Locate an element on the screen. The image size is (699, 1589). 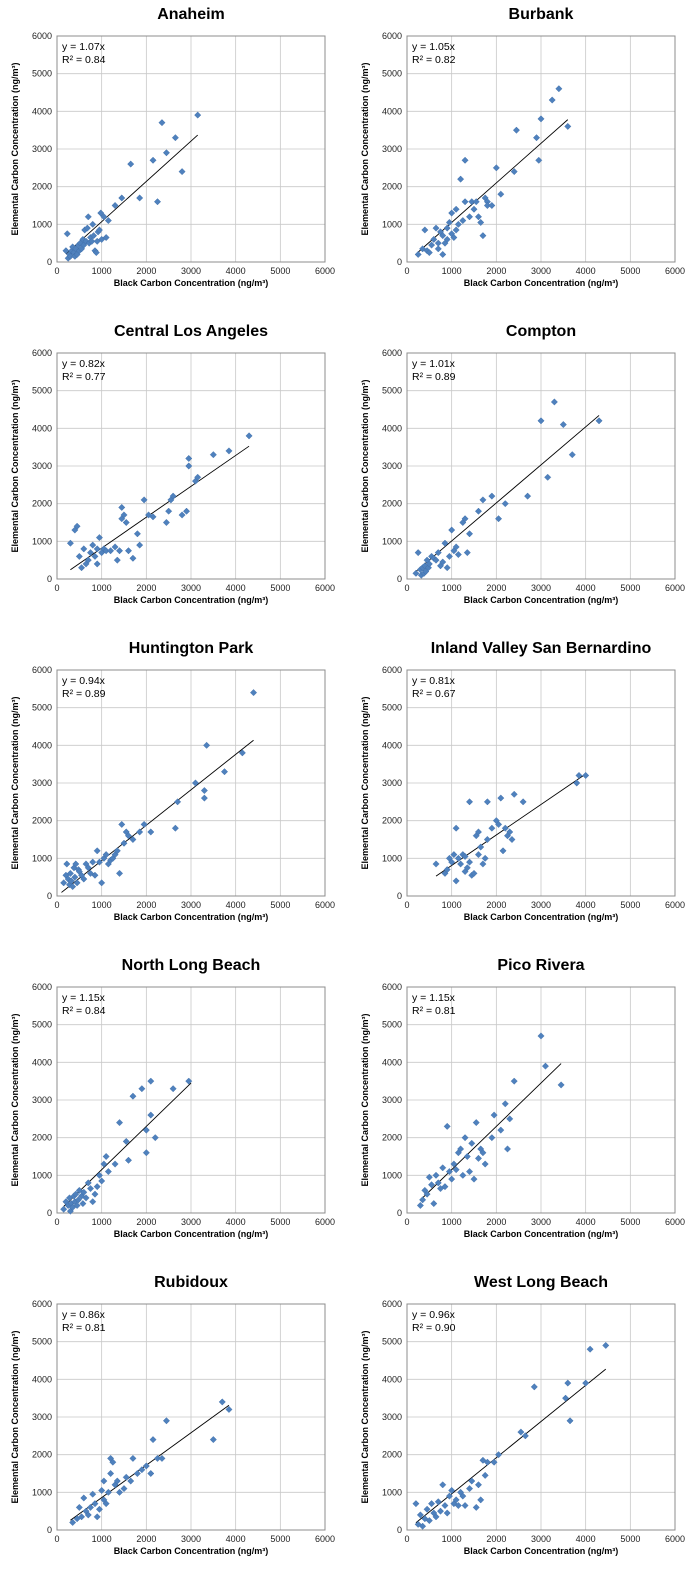
r-squared-label: R² = 0.84 is located at coordinates (84, 60).